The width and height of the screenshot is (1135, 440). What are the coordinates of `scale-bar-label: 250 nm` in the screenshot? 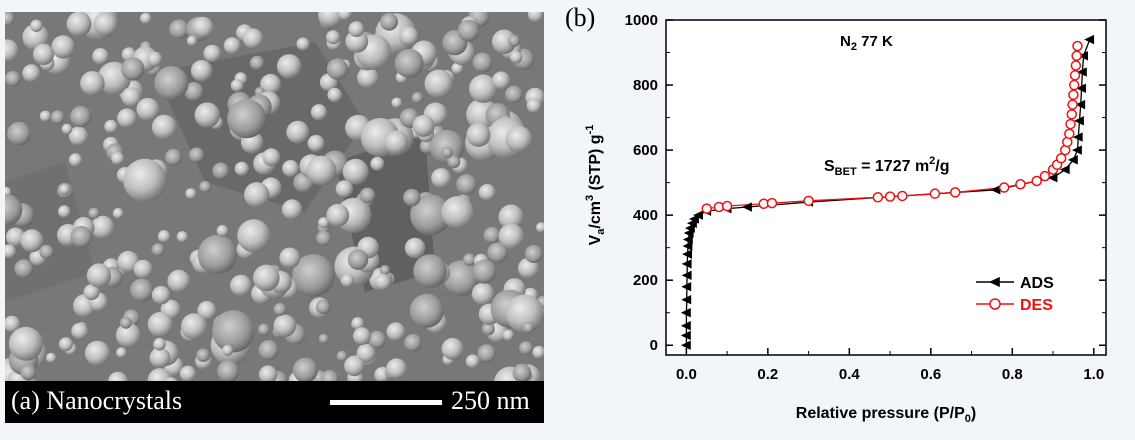 It's located at (490, 400).